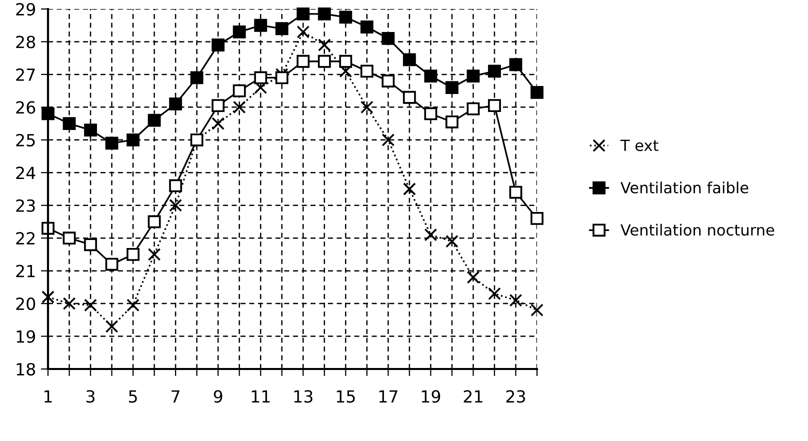 This screenshot has width=808, height=441. What do you see at coordinates (26, 336) in the screenshot?
I see `y-tick-label: 19` at bounding box center [26, 336].